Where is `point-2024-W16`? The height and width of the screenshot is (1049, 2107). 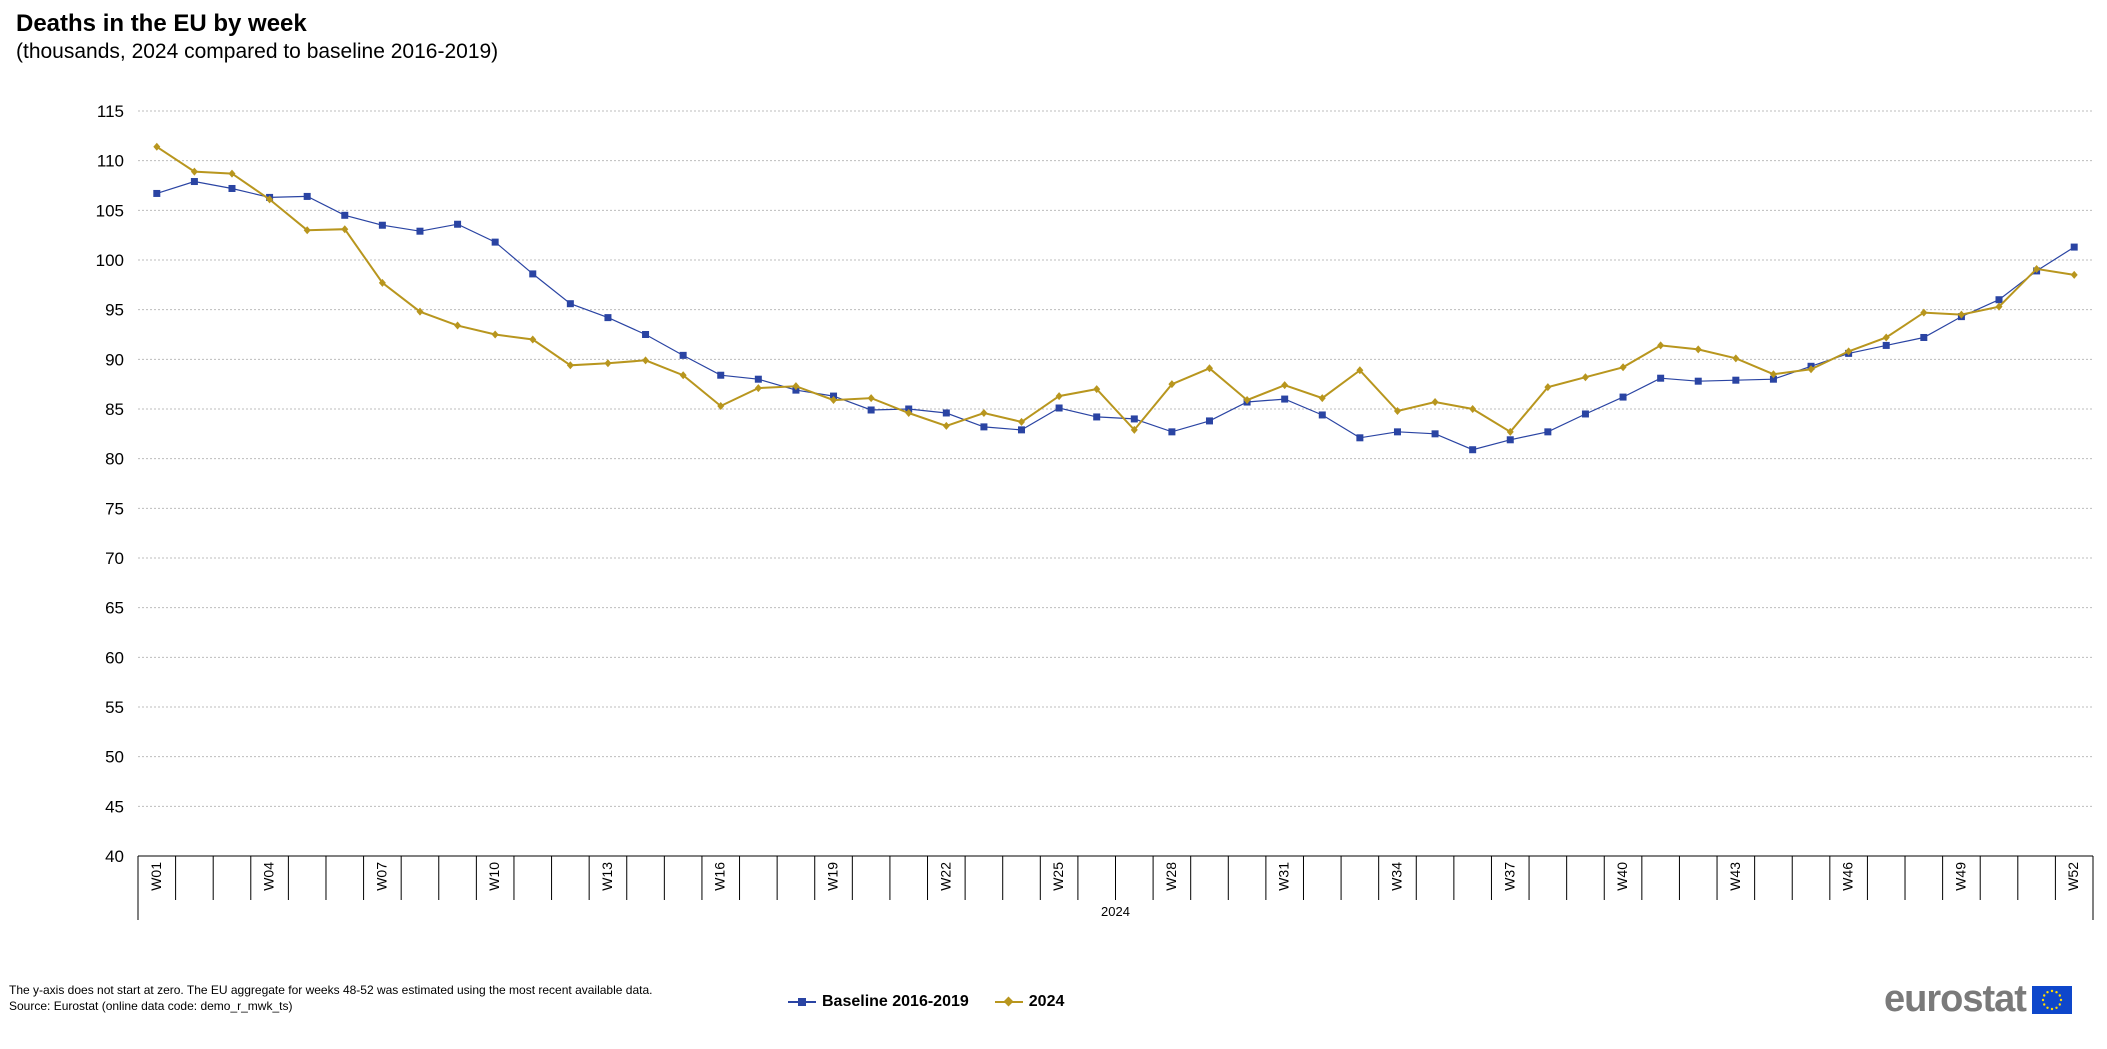 point-2024-W16 is located at coordinates (721, 406).